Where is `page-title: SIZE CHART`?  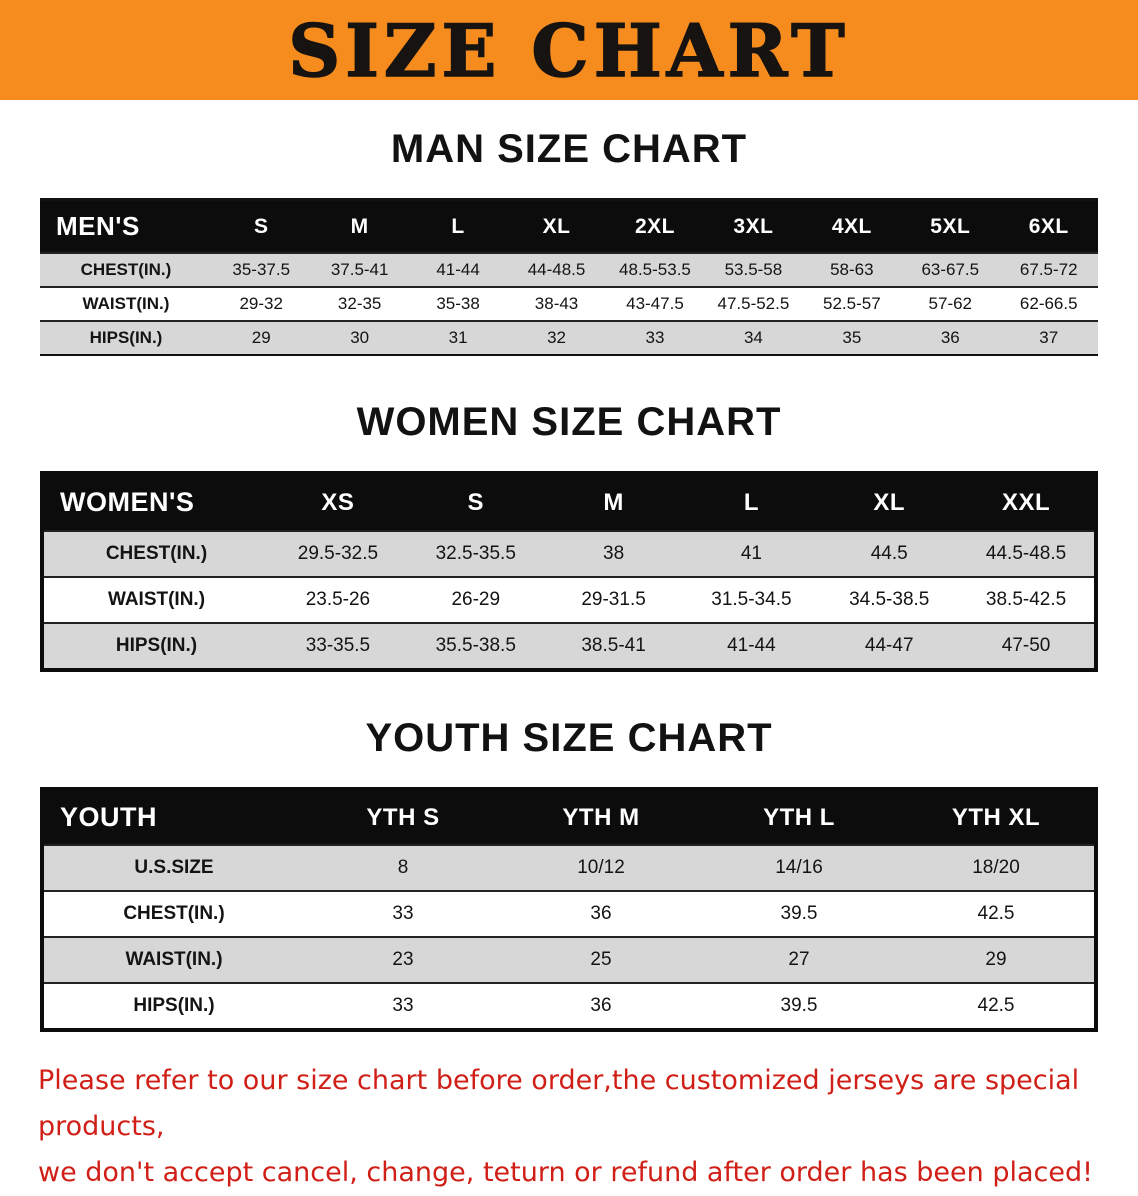
page-title: SIZE CHART is located at coordinates (568, 50).